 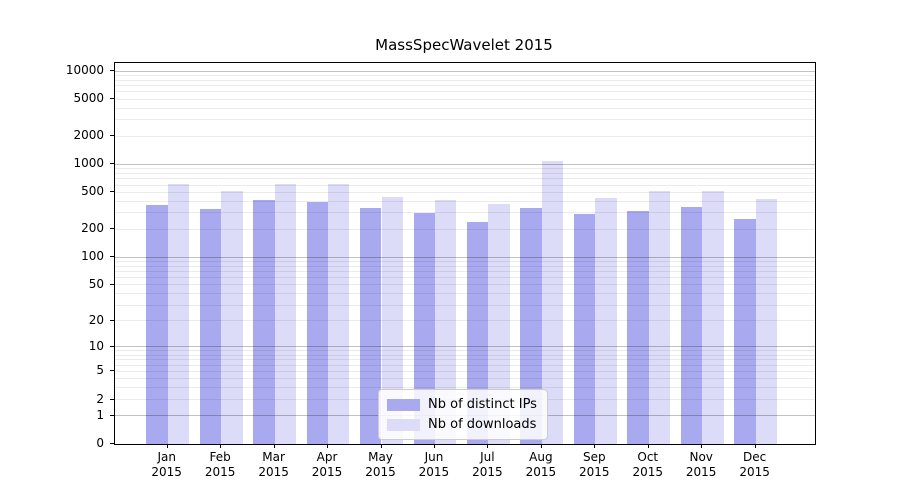 What do you see at coordinates (499, 324) in the screenshot?
I see `bar-downloads-jul` at bounding box center [499, 324].